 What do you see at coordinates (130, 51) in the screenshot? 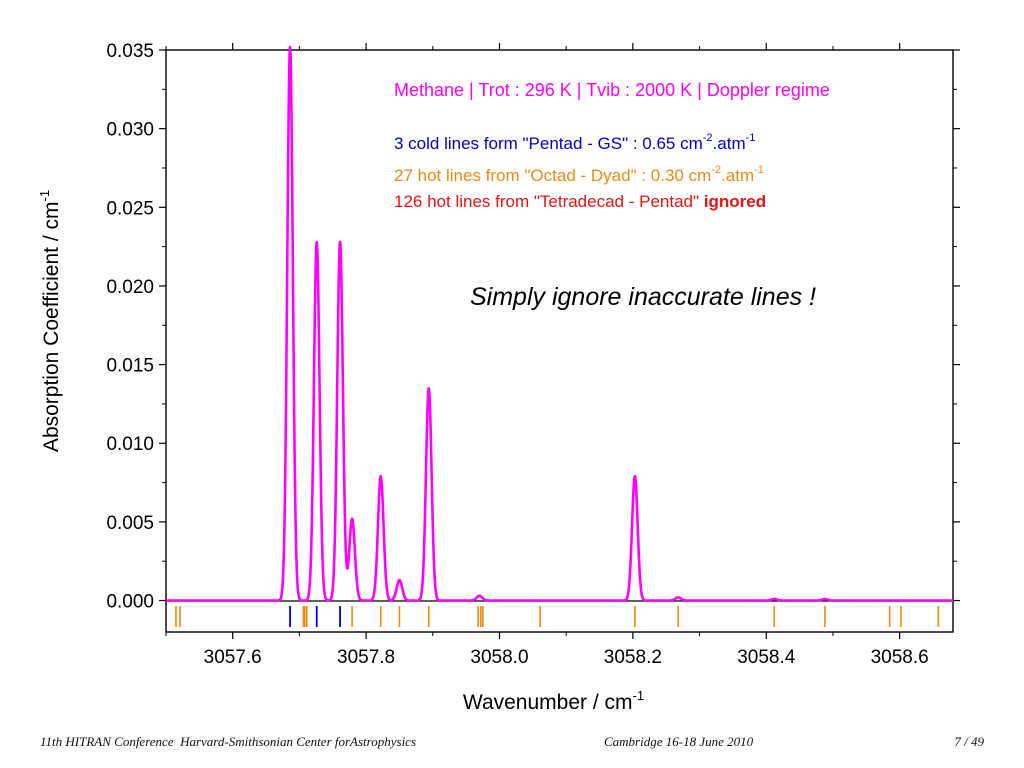
I see `y-tick-label: 0.035` at bounding box center [130, 51].